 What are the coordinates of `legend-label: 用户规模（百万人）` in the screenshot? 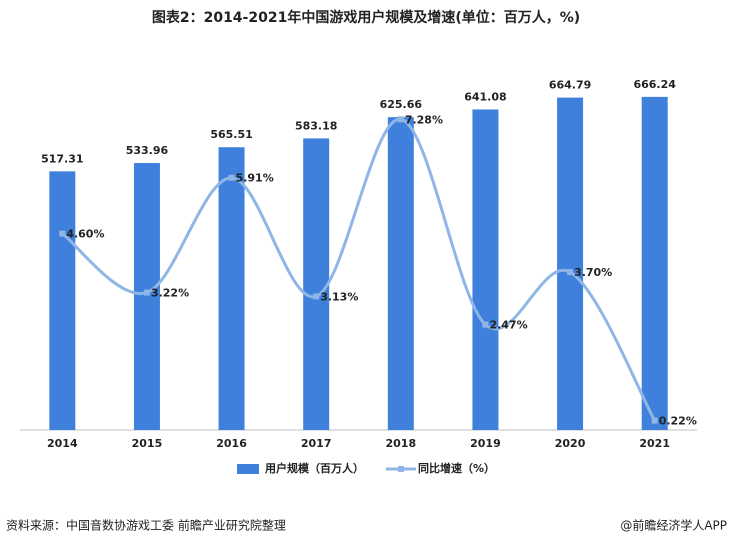 It's located at (314, 468).